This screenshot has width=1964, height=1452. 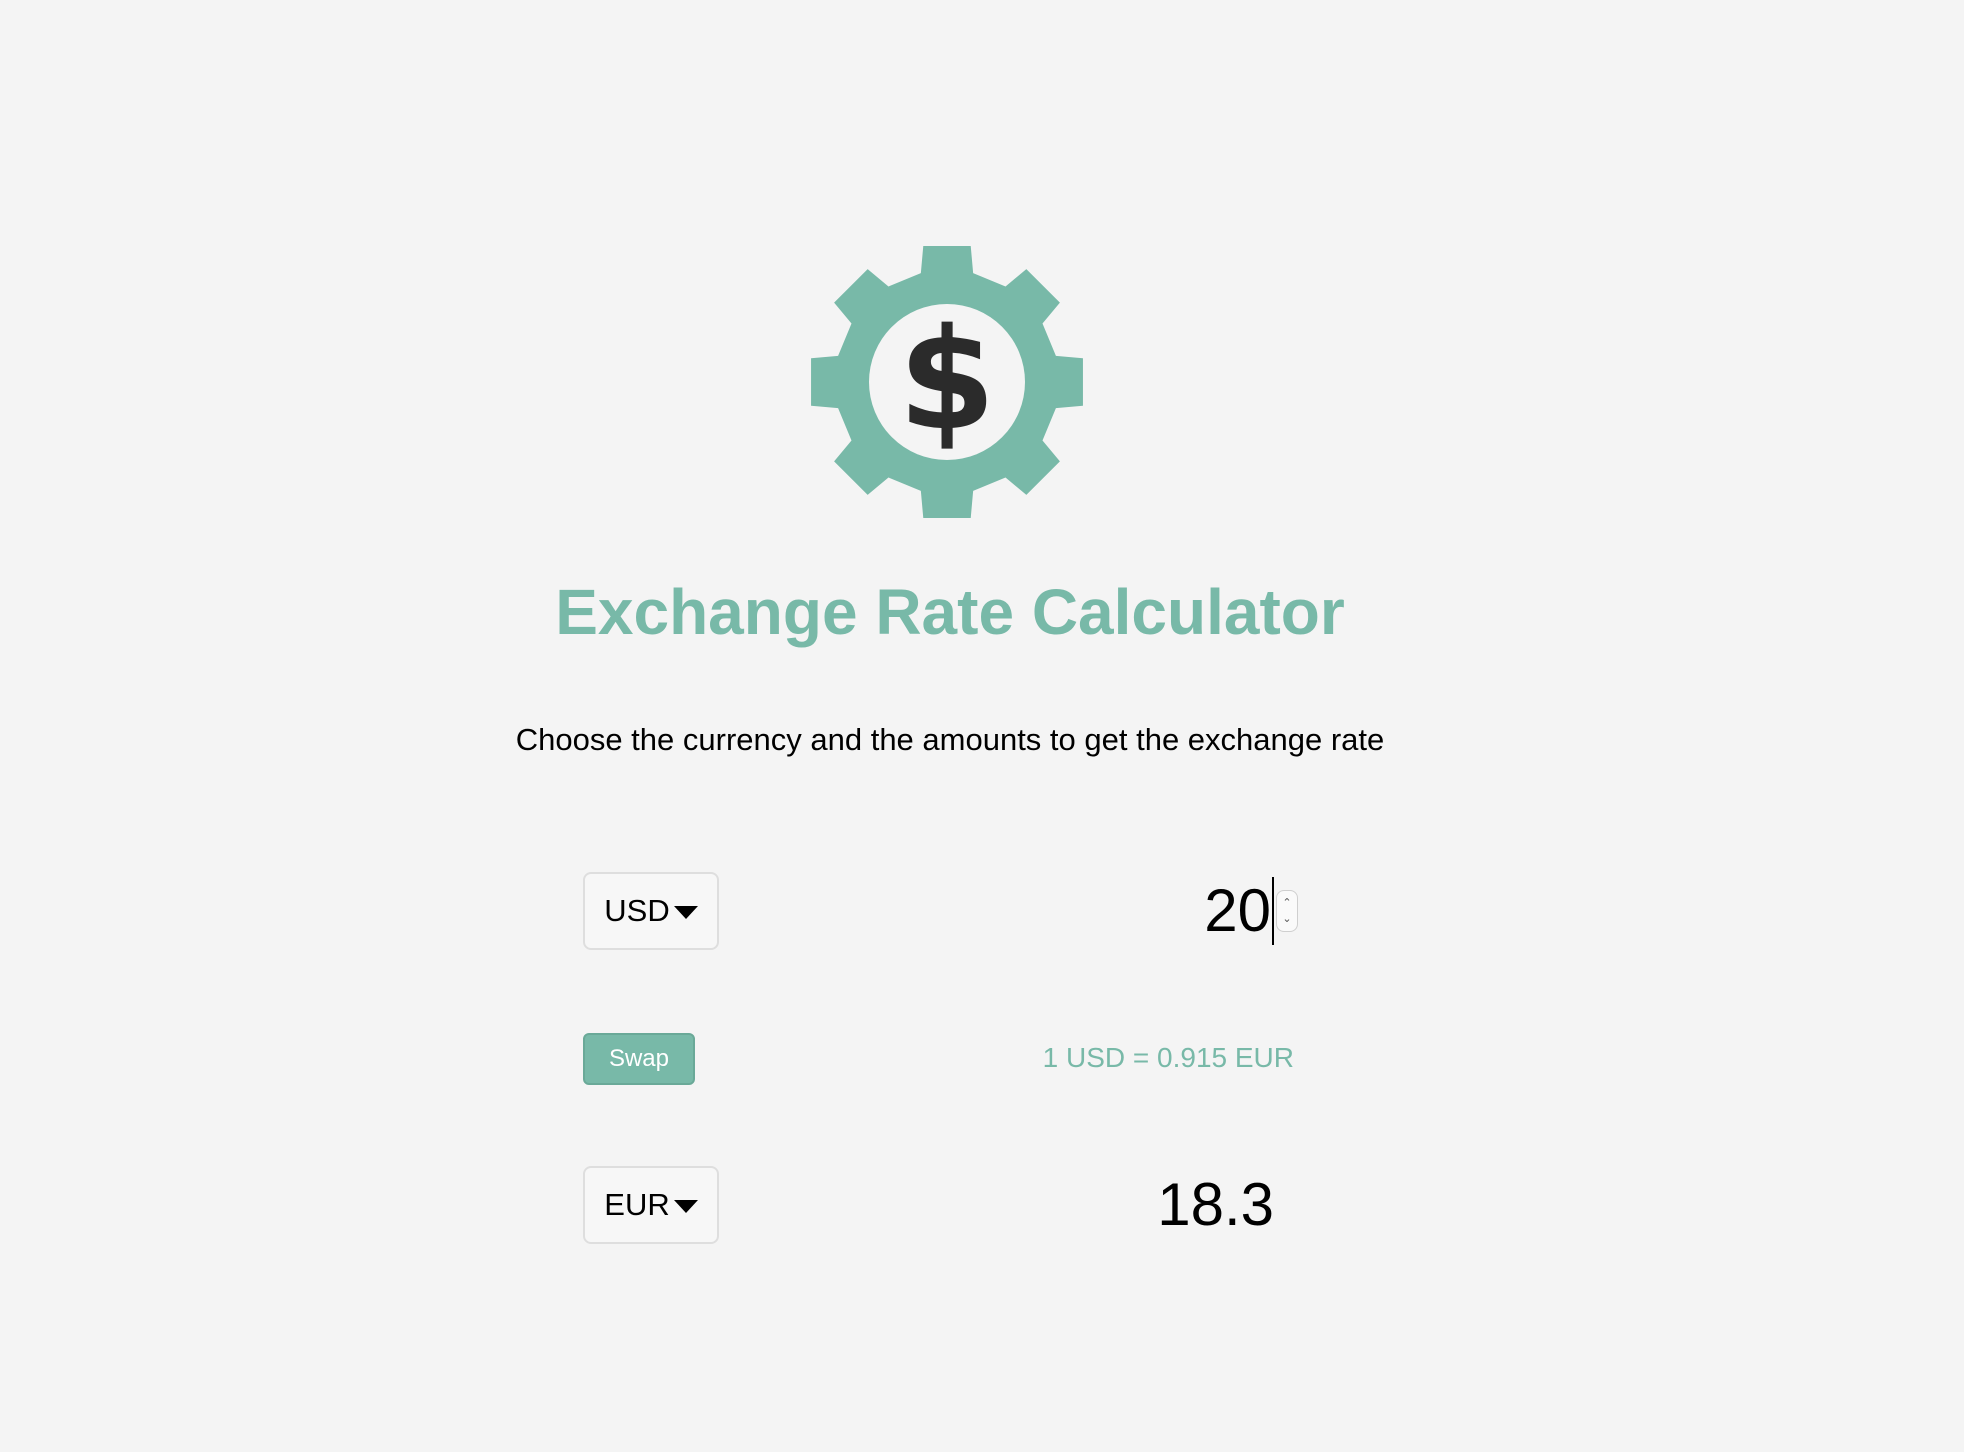 I want to click on dollar-icon: $, so click(x=946, y=380).